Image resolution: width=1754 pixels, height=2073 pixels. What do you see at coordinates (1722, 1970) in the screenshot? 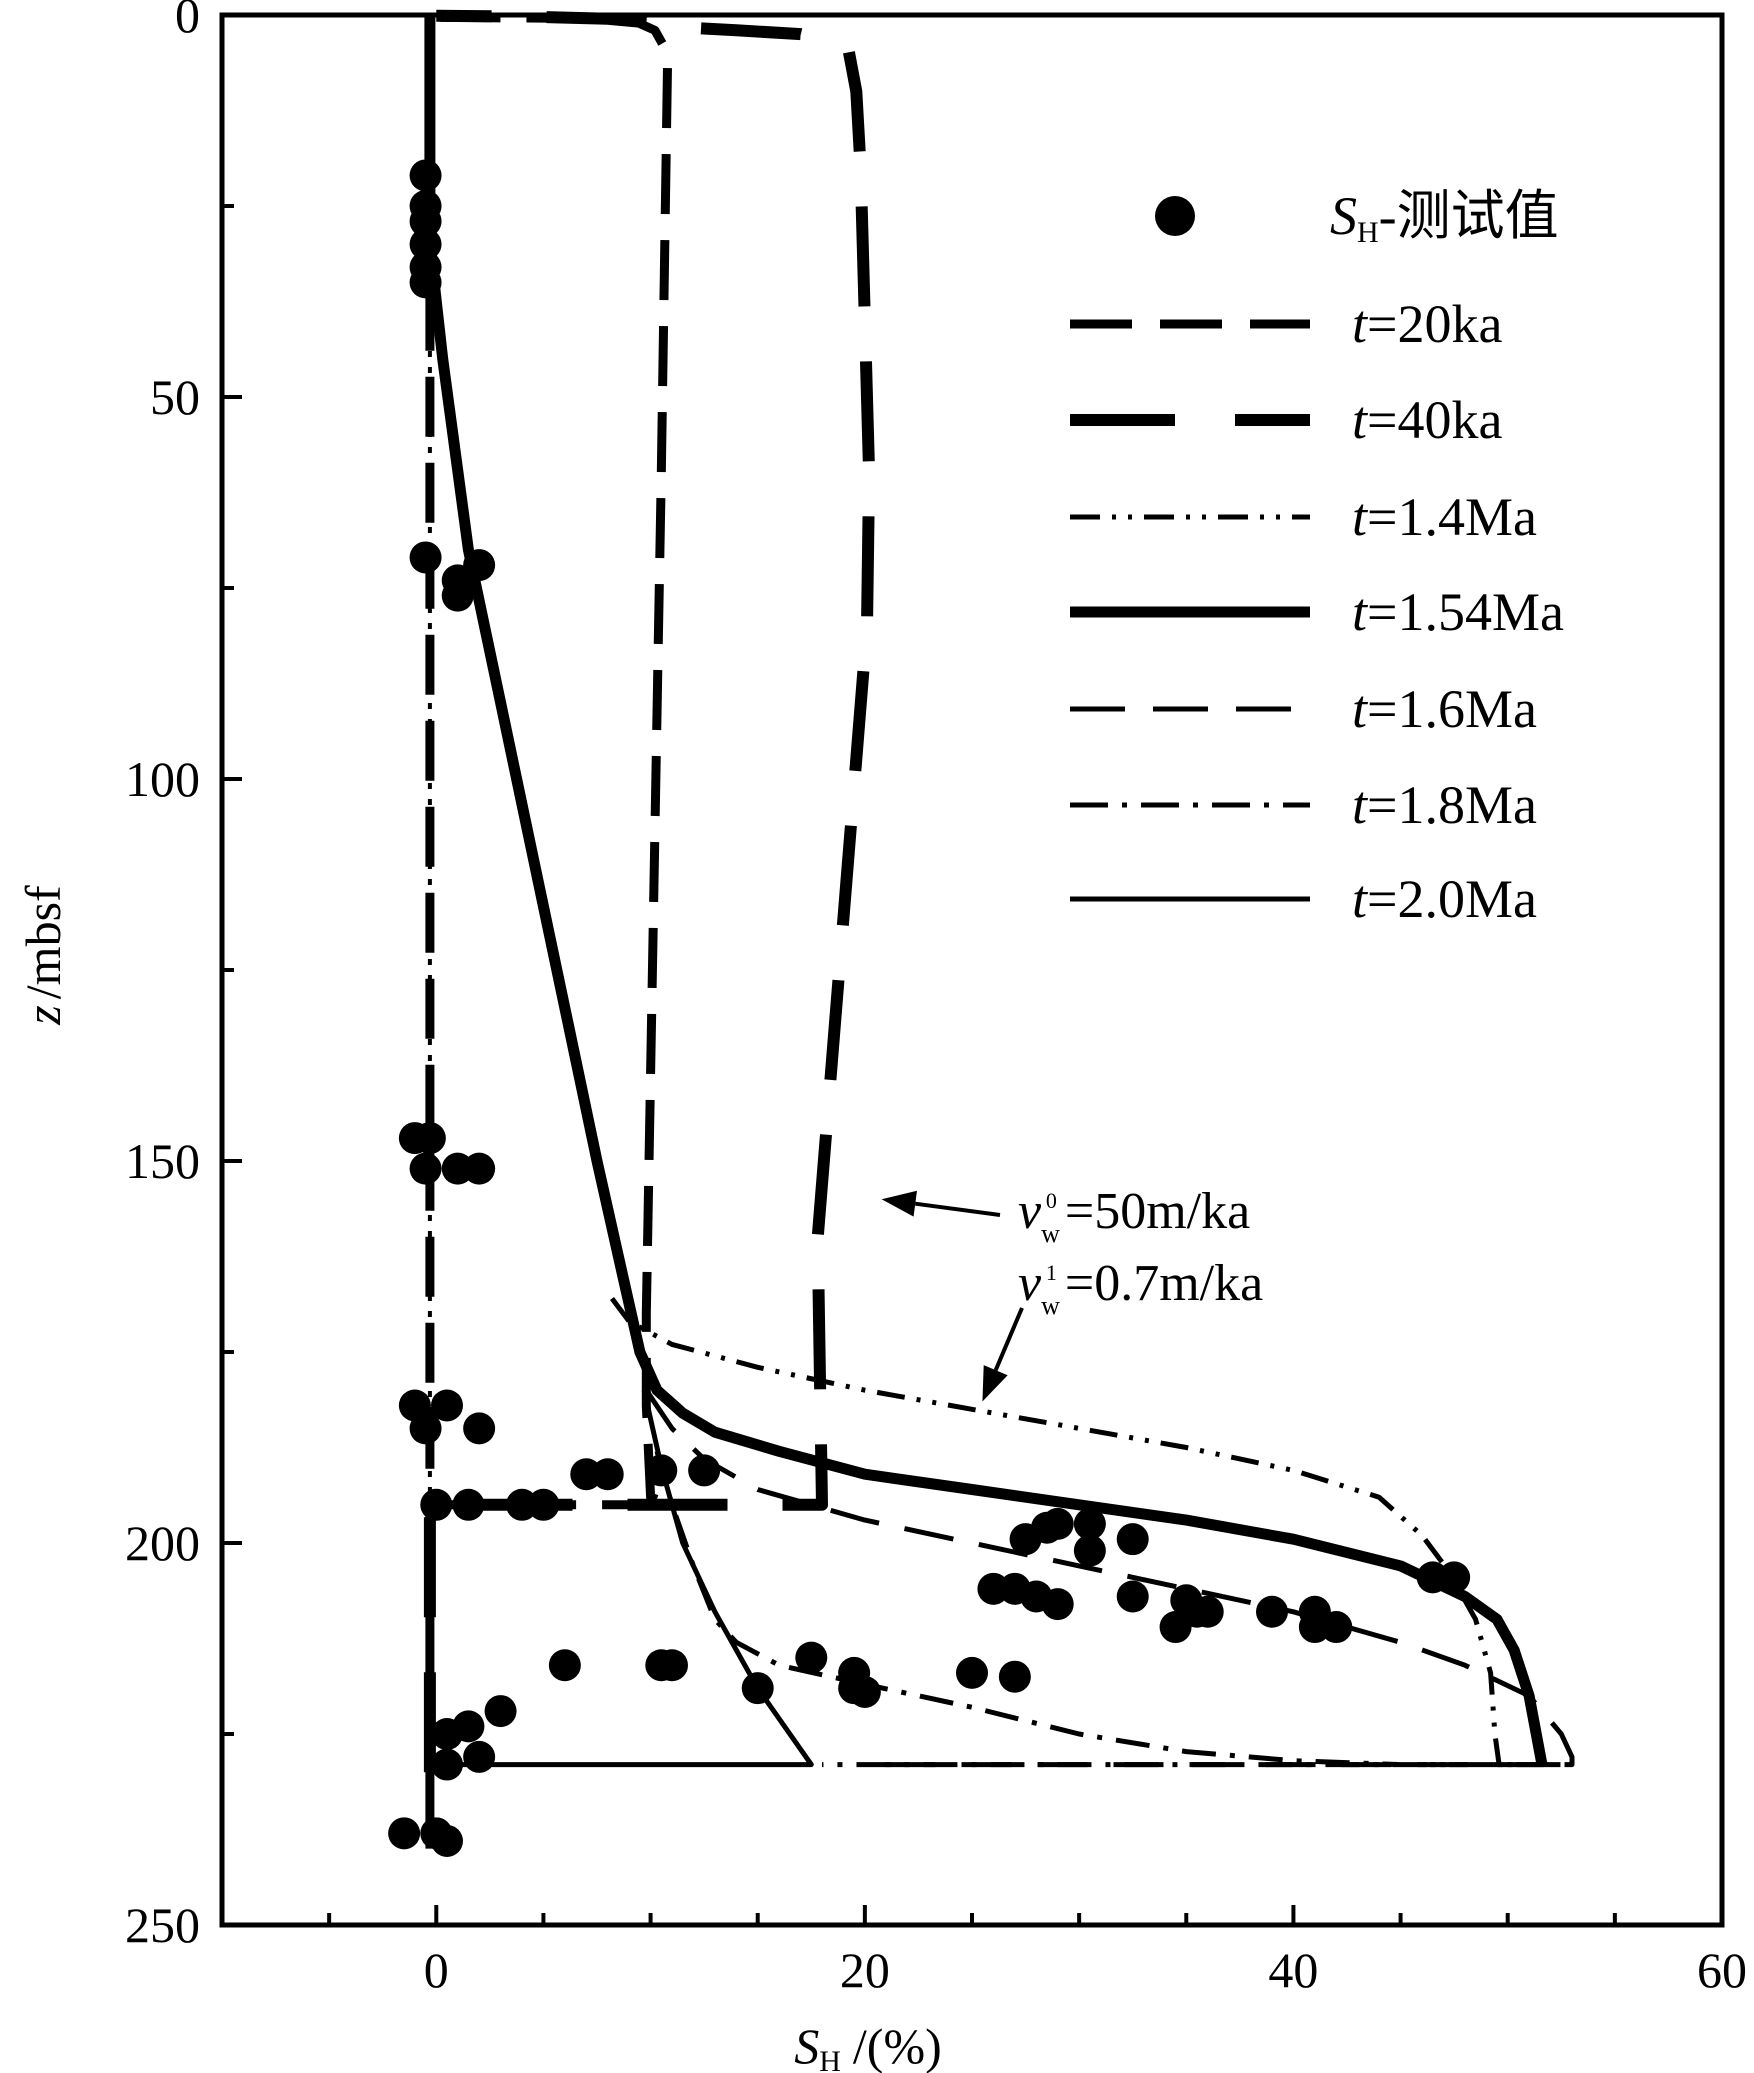
I see `x-tick-label: 60` at bounding box center [1722, 1970].